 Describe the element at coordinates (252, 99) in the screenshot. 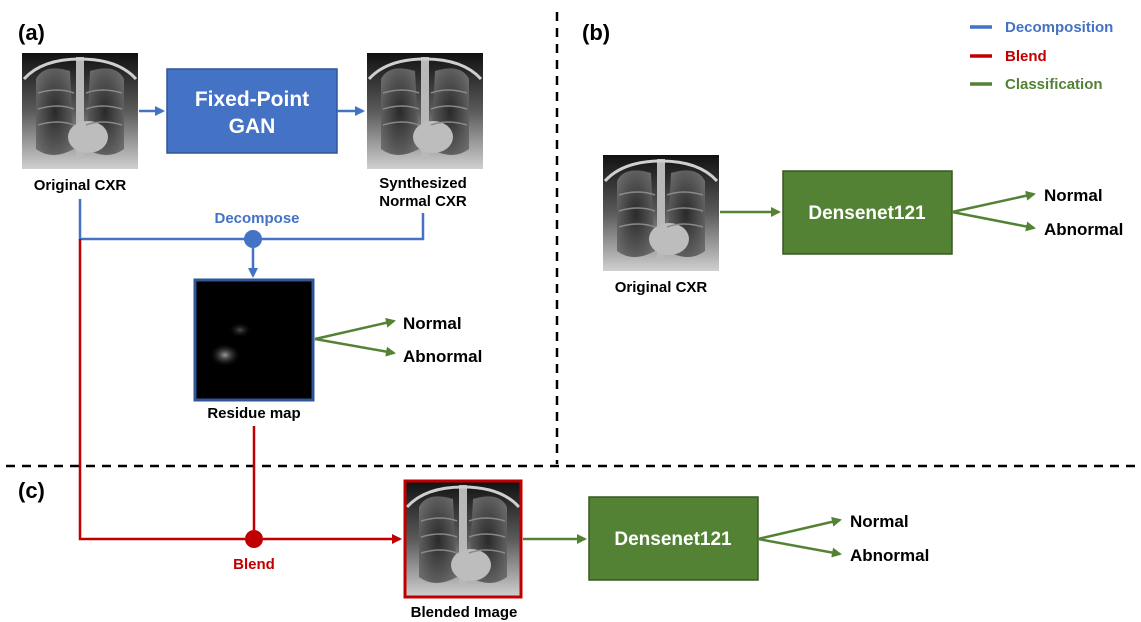

I see `gan-box-label-line1: Fixed-Point` at that location.